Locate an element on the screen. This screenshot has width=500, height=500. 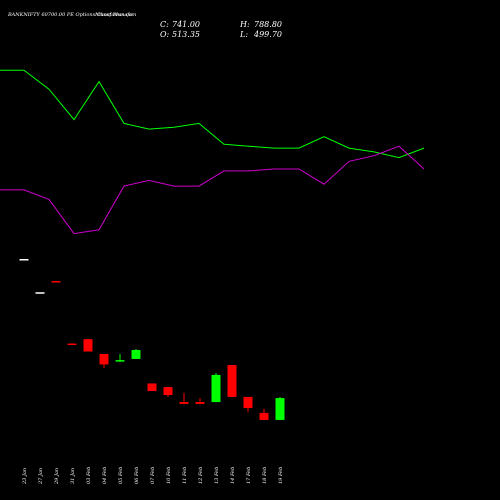
date-tick-label: 07 Feb is located at coordinates (153, 475).